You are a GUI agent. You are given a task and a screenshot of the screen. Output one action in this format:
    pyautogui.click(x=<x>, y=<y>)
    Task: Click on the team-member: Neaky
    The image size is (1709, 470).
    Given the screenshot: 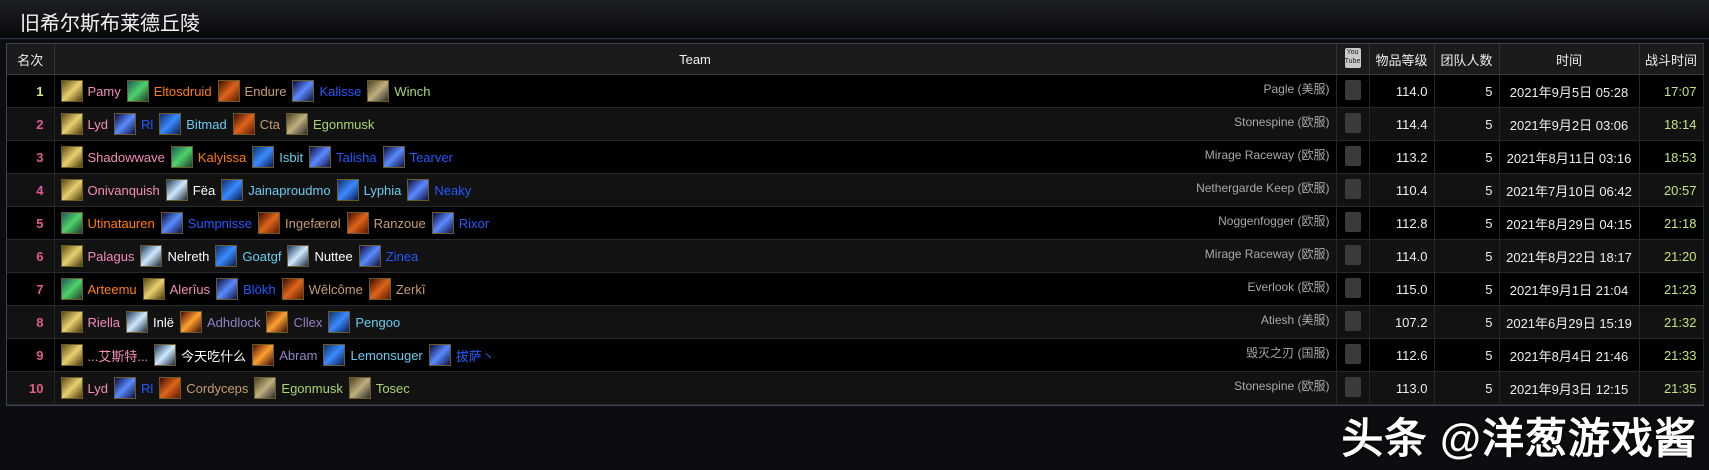 What is the action you would take?
    pyautogui.click(x=439, y=190)
    